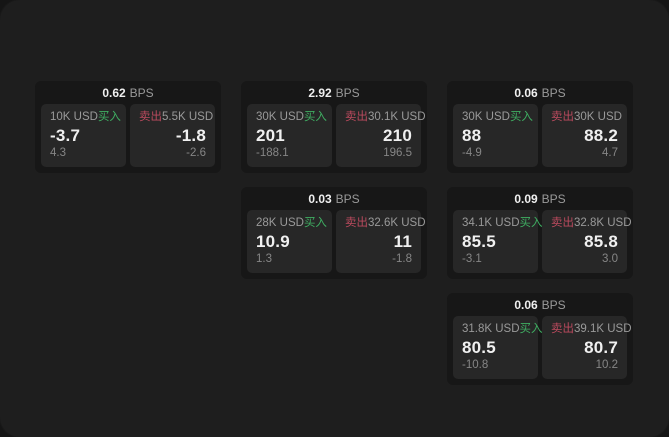 The height and width of the screenshot is (437, 669). I want to click on buy-amount: 34.1K USD, so click(491, 223).